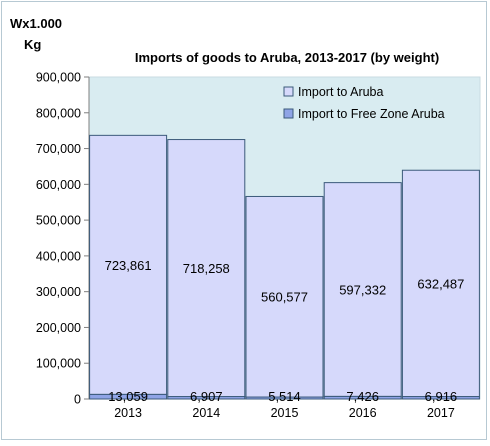  I want to click on bar-aruba-2013, so click(128, 264).